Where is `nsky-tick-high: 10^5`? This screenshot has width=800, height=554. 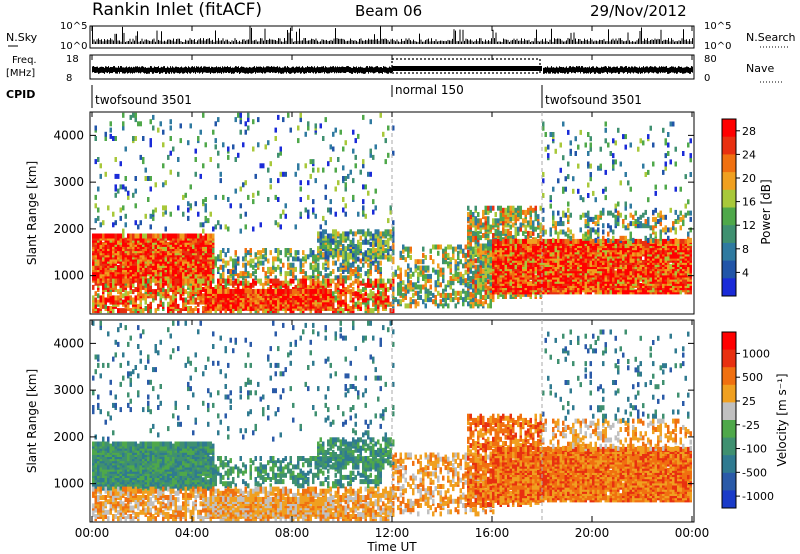
nsky-tick-high: 10^5 is located at coordinates (73, 26).